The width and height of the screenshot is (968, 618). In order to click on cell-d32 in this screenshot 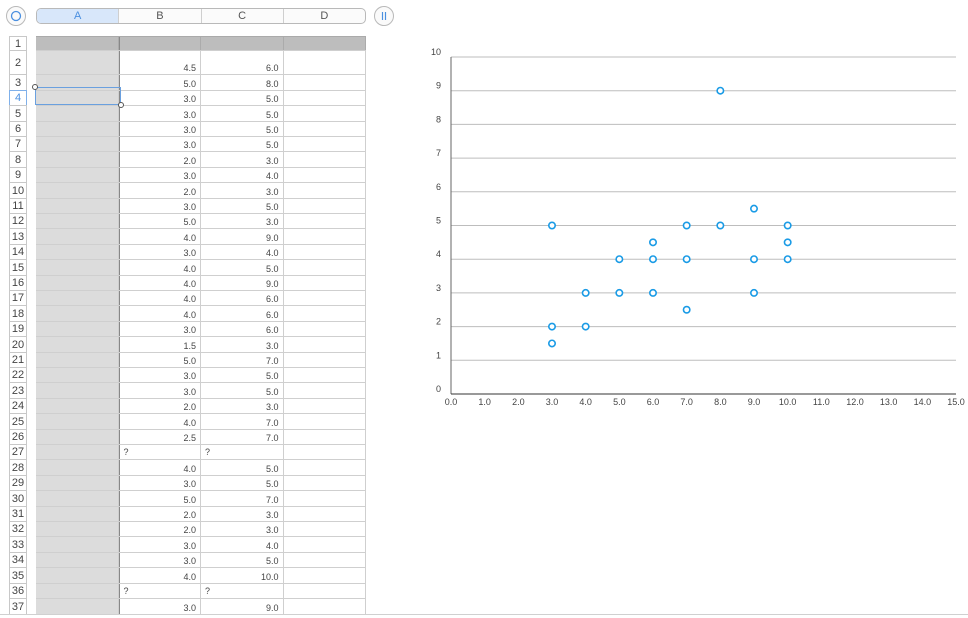, I will do `click(325, 529)`.